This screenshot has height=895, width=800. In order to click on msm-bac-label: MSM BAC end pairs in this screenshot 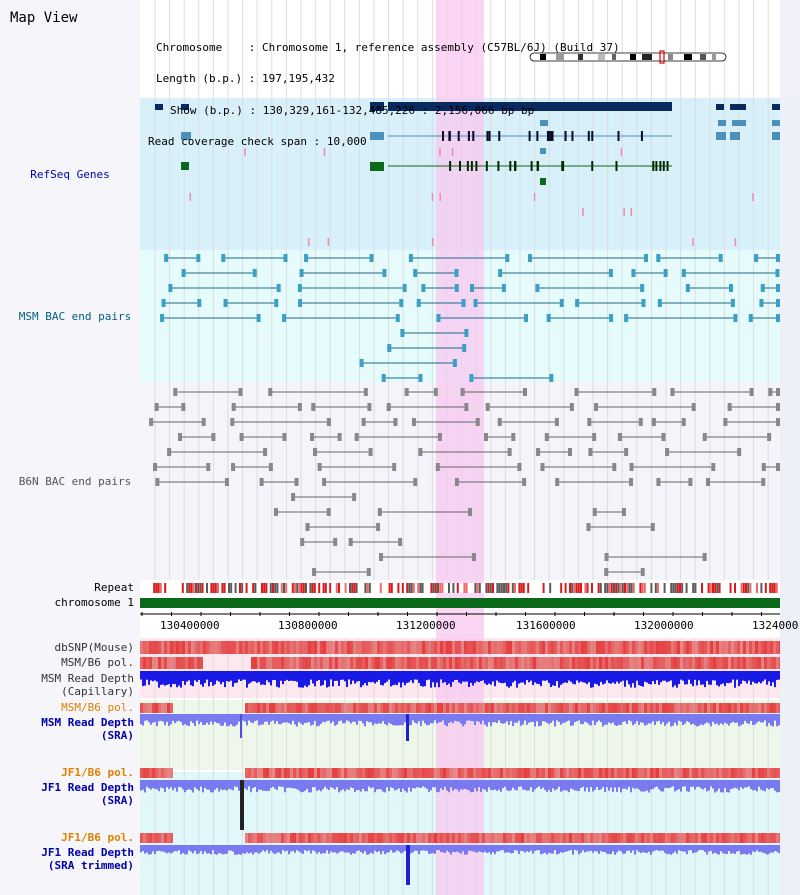, I will do `click(75, 316)`.